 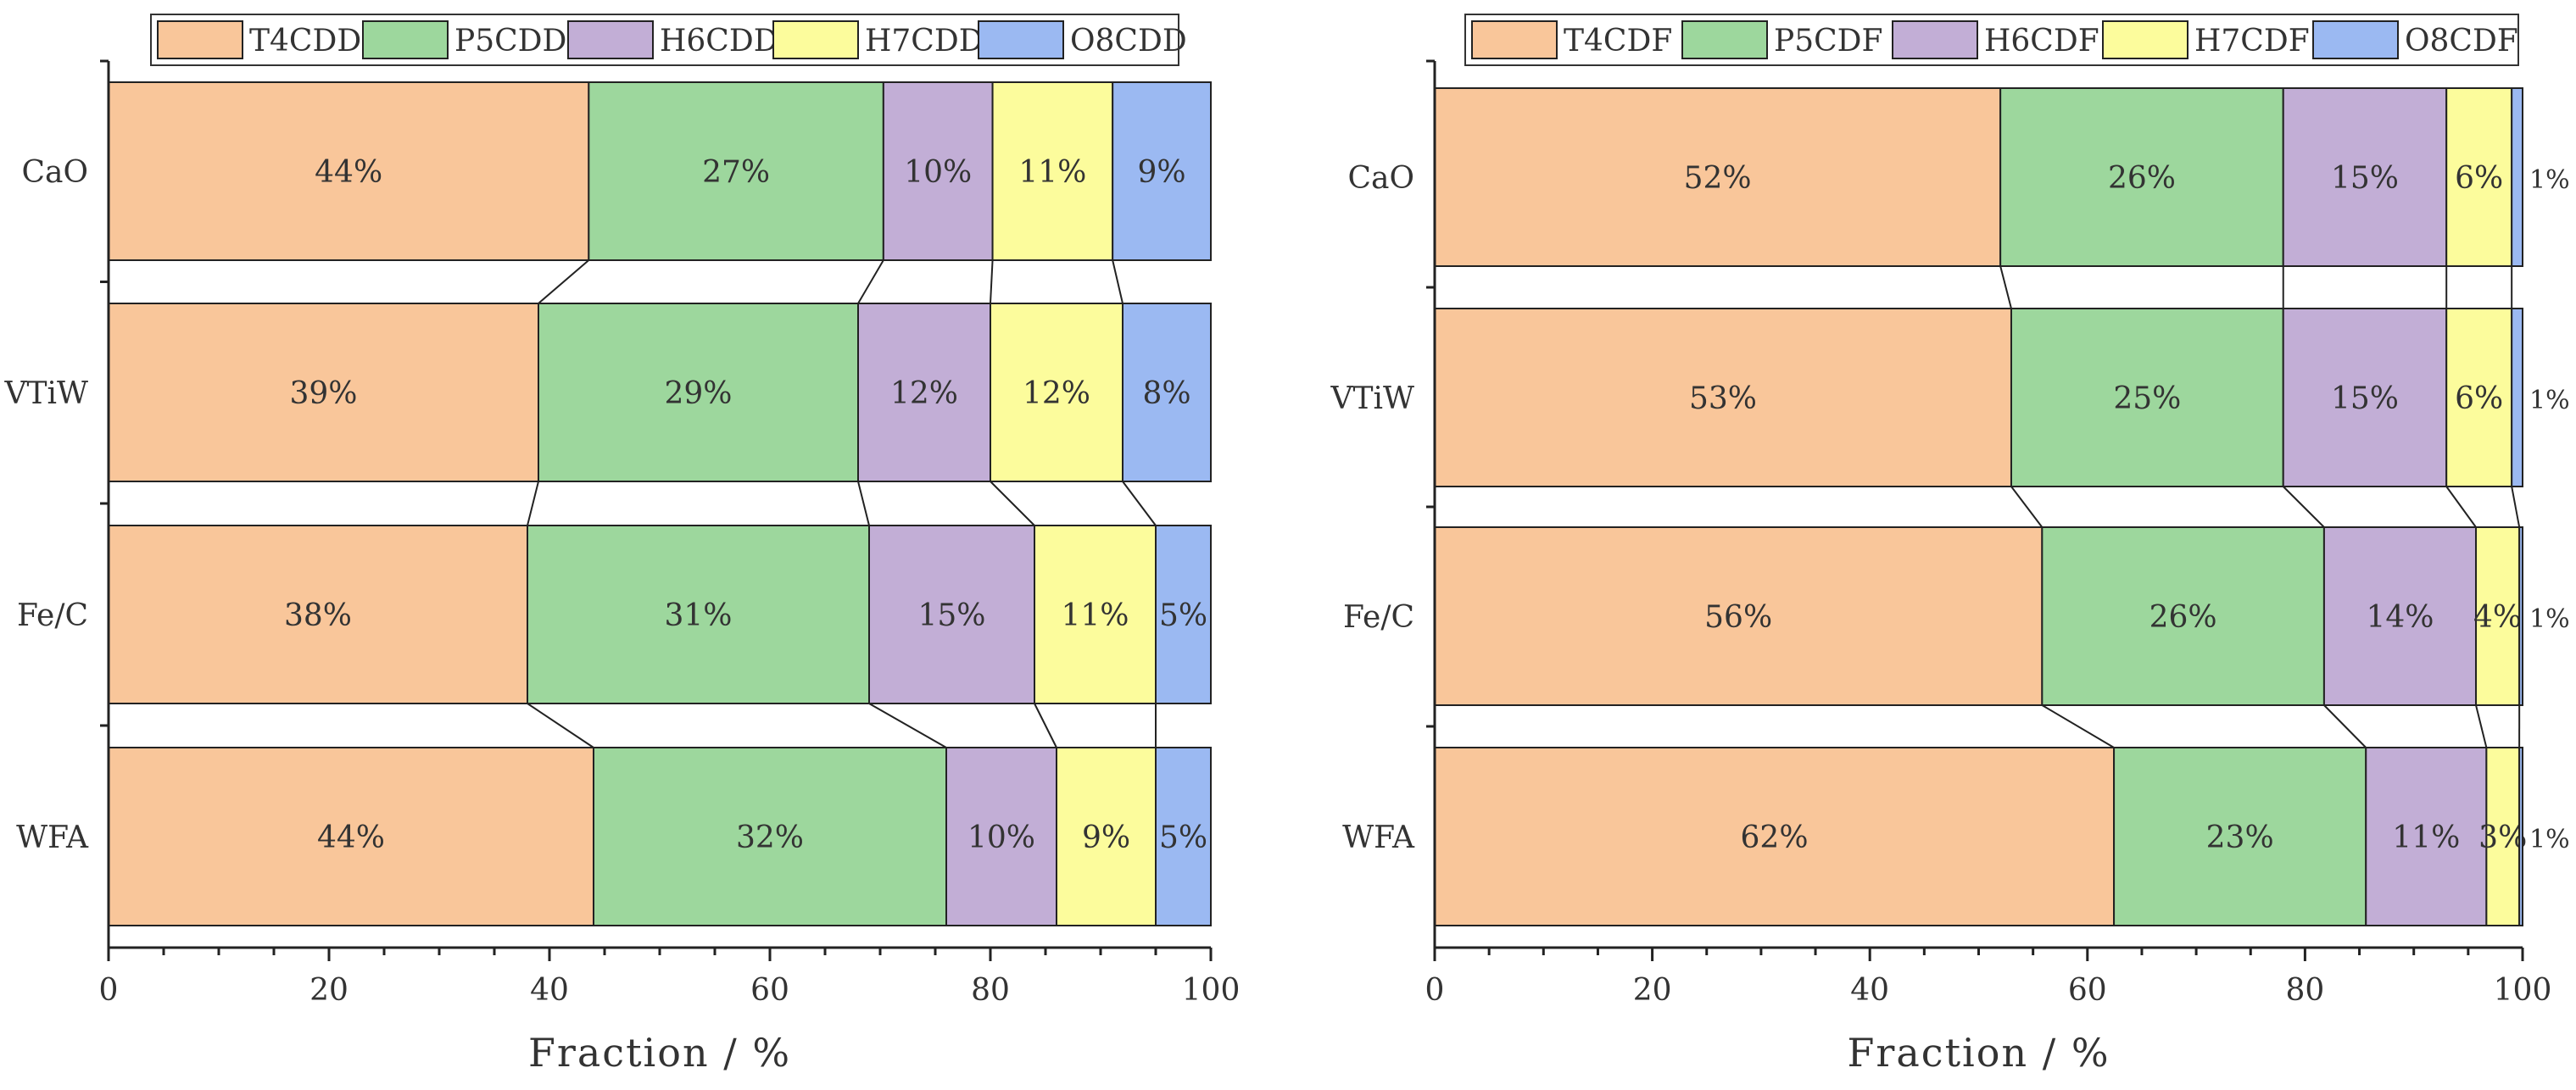 I want to click on legend-swatch-h6cdf, so click(x=1935, y=39).